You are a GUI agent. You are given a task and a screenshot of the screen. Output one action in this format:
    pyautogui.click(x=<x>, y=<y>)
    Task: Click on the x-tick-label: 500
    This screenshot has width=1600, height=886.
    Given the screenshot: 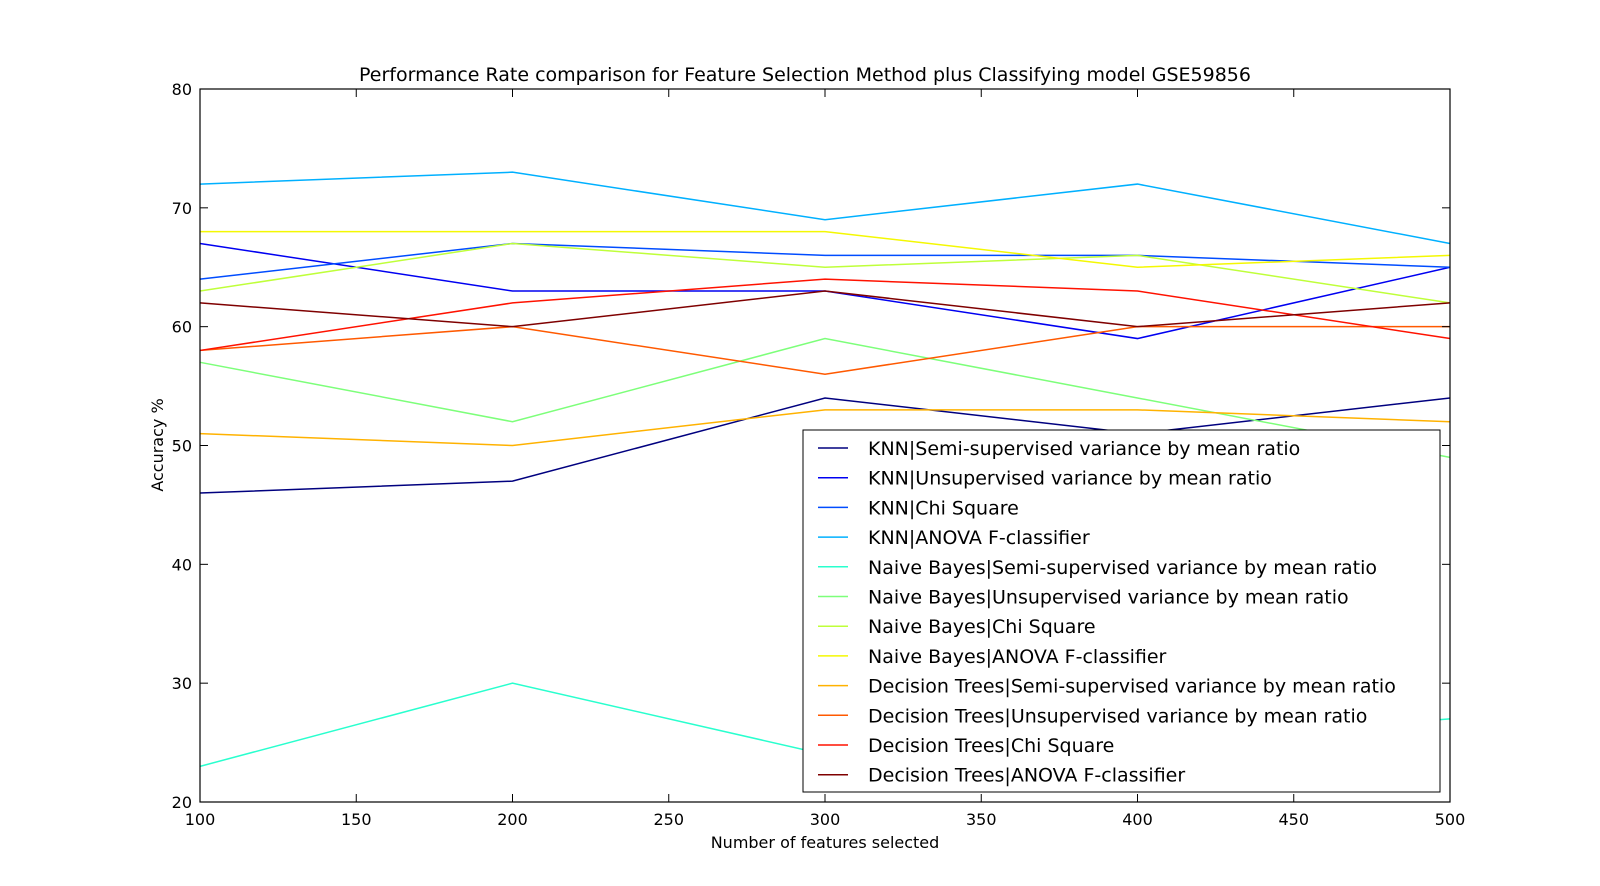 What is the action you would take?
    pyautogui.click(x=1450, y=819)
    